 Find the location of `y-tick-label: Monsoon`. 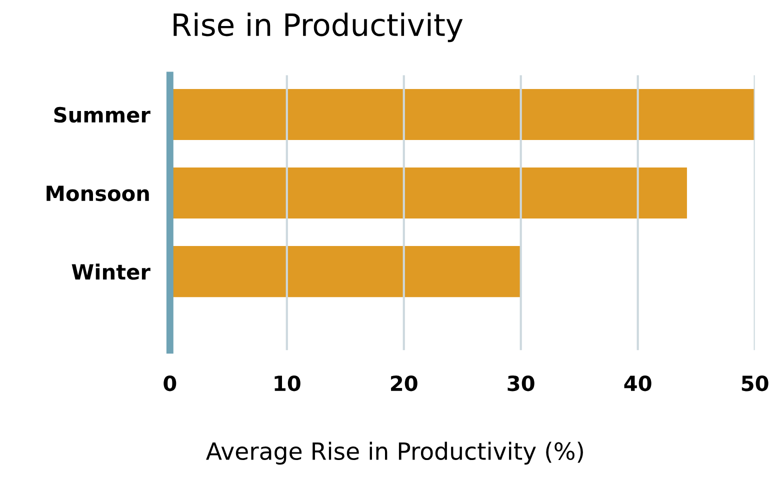

y-tick-label: Monsoon is located at coordinates (97, 194).